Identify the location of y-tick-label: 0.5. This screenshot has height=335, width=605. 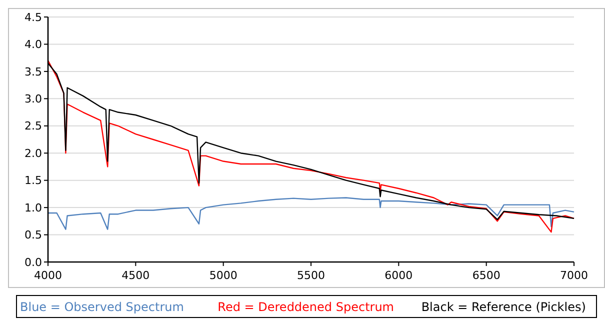
(33, 235).